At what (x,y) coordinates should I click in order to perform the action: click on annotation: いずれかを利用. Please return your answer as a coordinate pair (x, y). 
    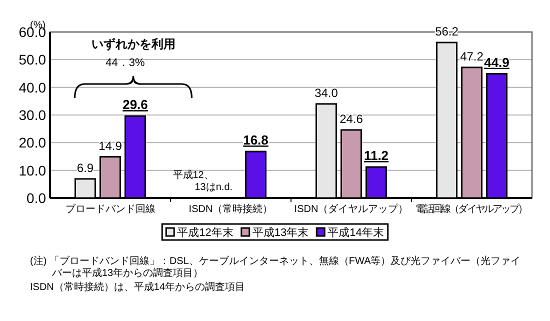
    Looking at the image, I should click on (133, 44).